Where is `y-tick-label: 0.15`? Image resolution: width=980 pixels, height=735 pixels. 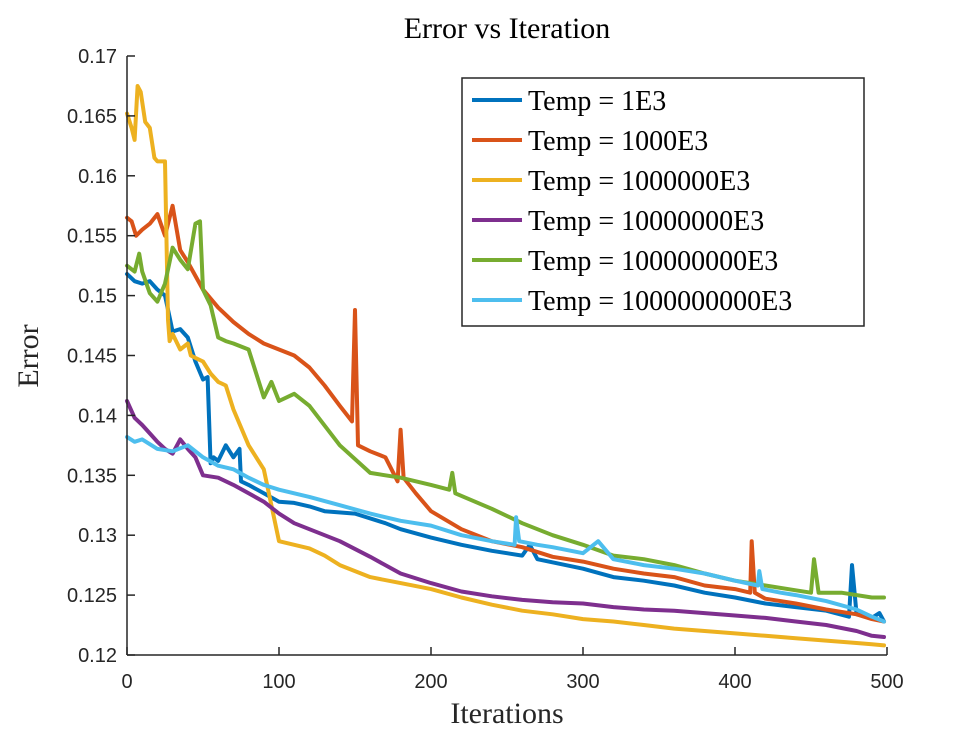 y-tick-label: 0.15 is located at coordinates (97, 297).